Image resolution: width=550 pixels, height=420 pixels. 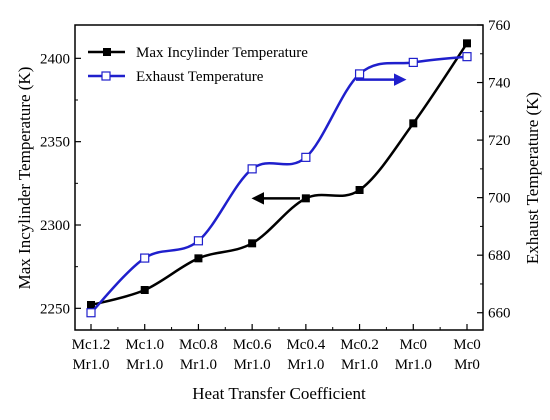 I want to click on legend-label-max-incylinder: Max Incylinder Temperature, so click(x=222, y=53).